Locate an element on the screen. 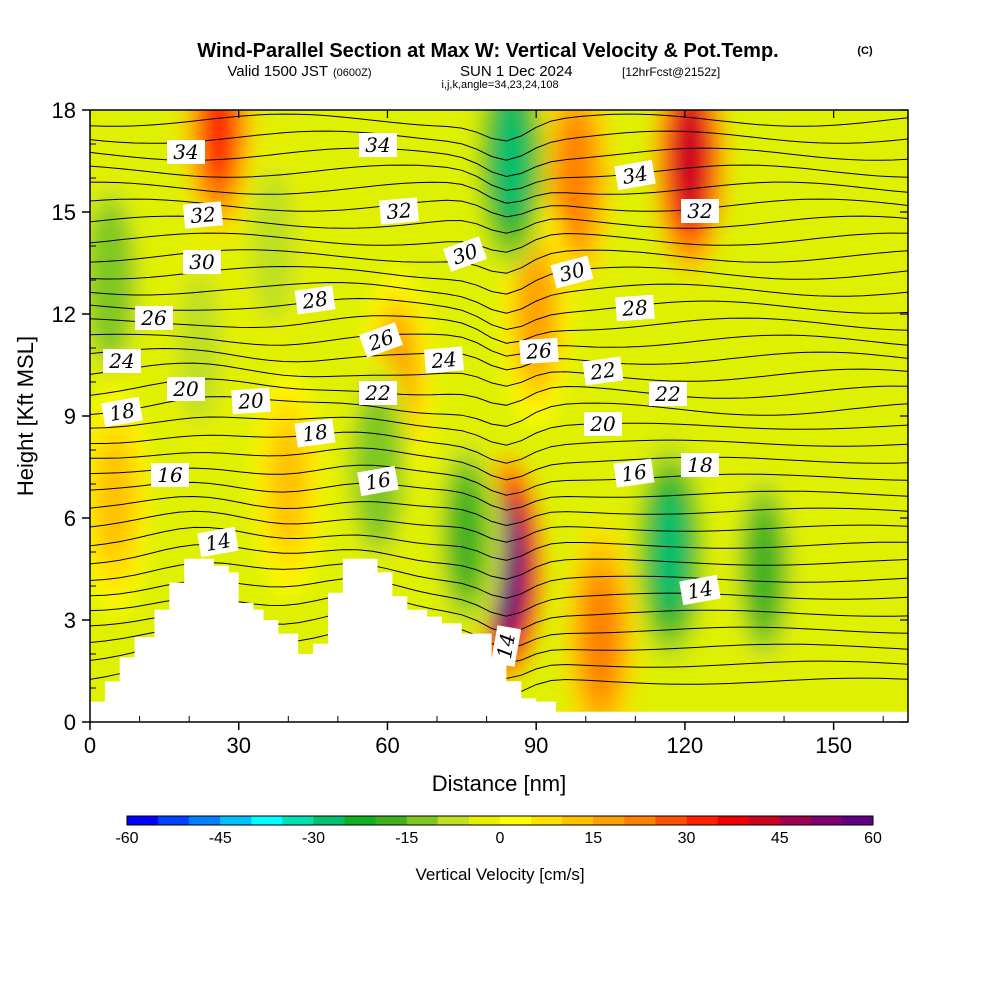 This screenshot has height=1000, width=1000. x-tick-label-4: 120 is located at coordinates (685, 745).